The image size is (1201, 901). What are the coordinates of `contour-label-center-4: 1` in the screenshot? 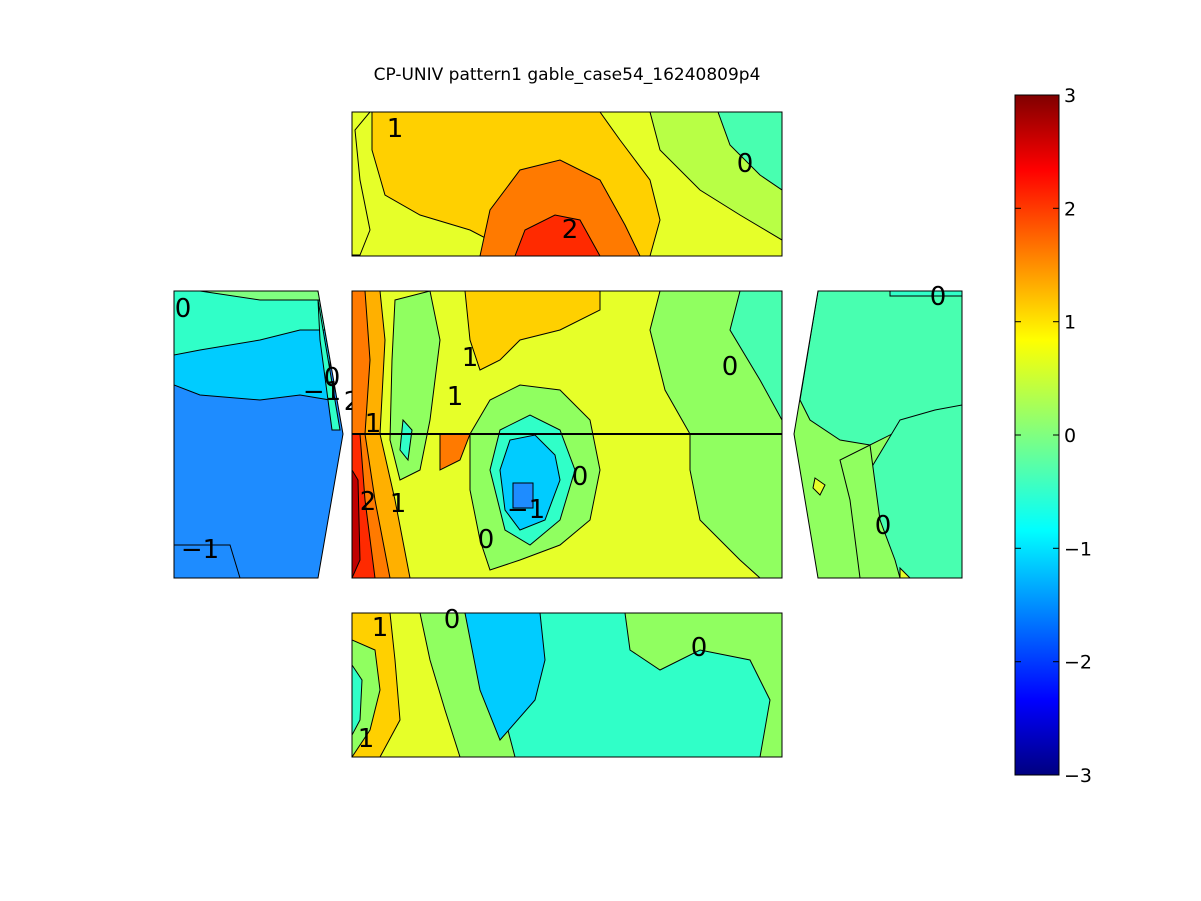 It's located at (373, 424).